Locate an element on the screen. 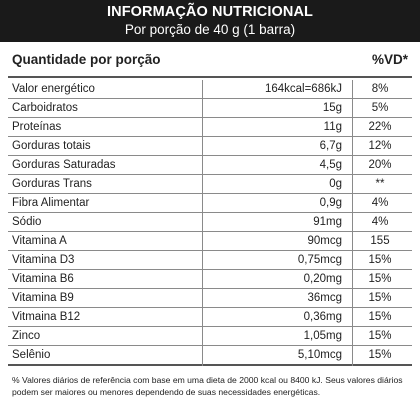 The image size is (420, 420). nutrient-amount: 91mg is located at coordinates (327, 222).